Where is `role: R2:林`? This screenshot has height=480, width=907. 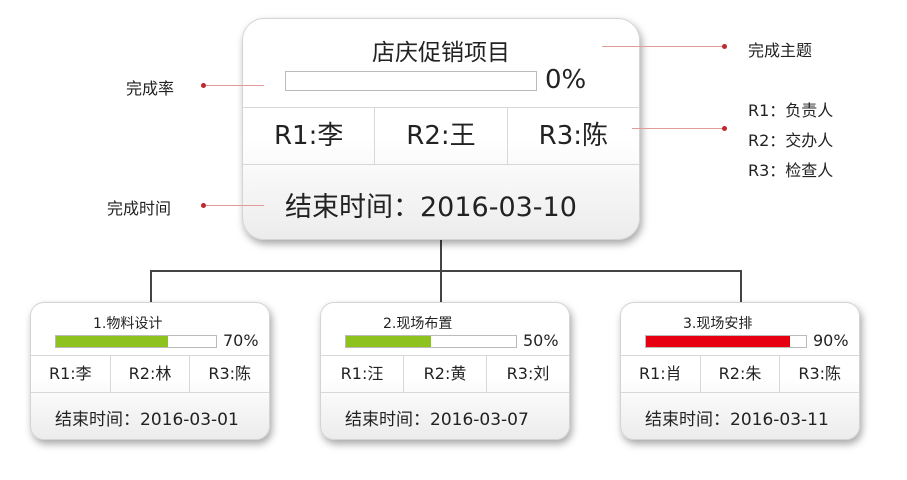
role: R2:林 is located at coordinates (149, 374).